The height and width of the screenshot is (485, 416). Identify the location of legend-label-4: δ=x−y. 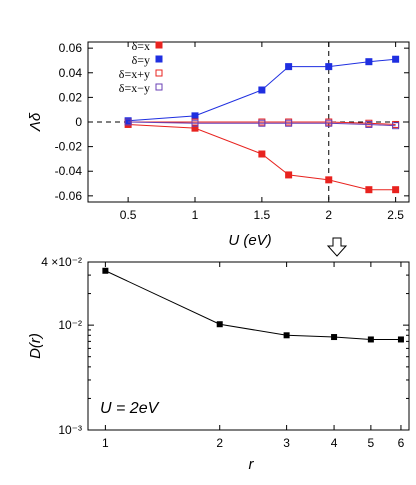
(134, 88).